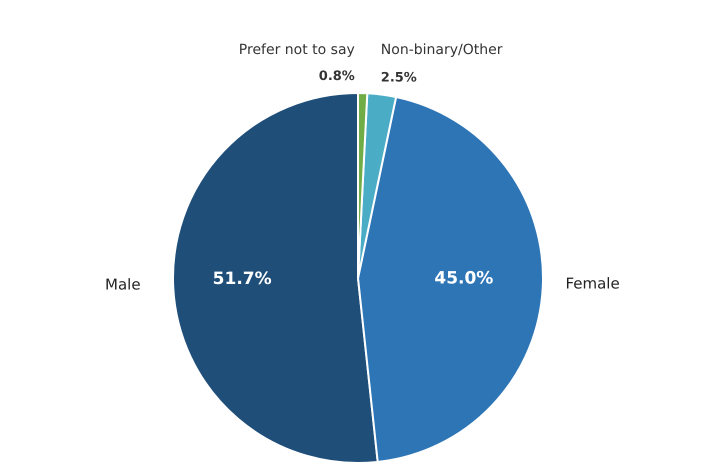 The height and width of the screenshot is (469, 708). What do you see at coordinates (464, 278) in the screenshot?
I see `data-label: 45.0%` at bounding box center [464, 278].